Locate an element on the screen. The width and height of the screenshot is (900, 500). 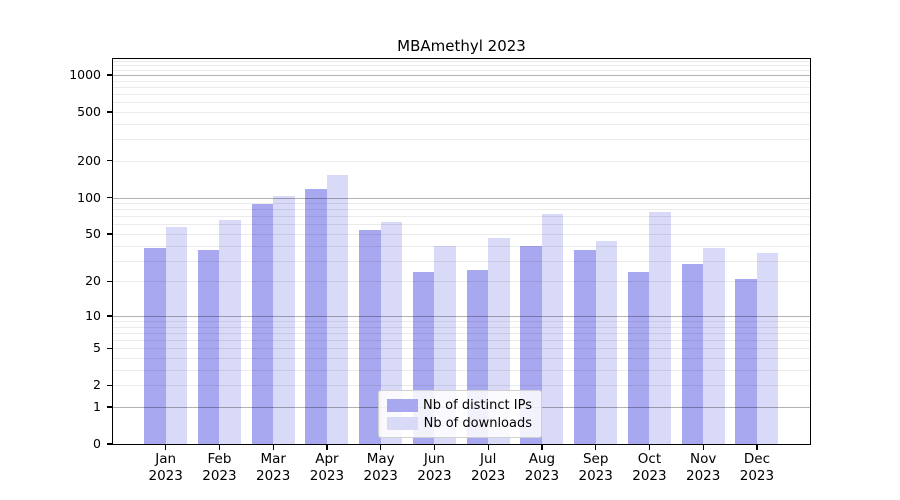
legend: Nb of distinct IPs Nb of downloads is located at coordinates (460, 414).